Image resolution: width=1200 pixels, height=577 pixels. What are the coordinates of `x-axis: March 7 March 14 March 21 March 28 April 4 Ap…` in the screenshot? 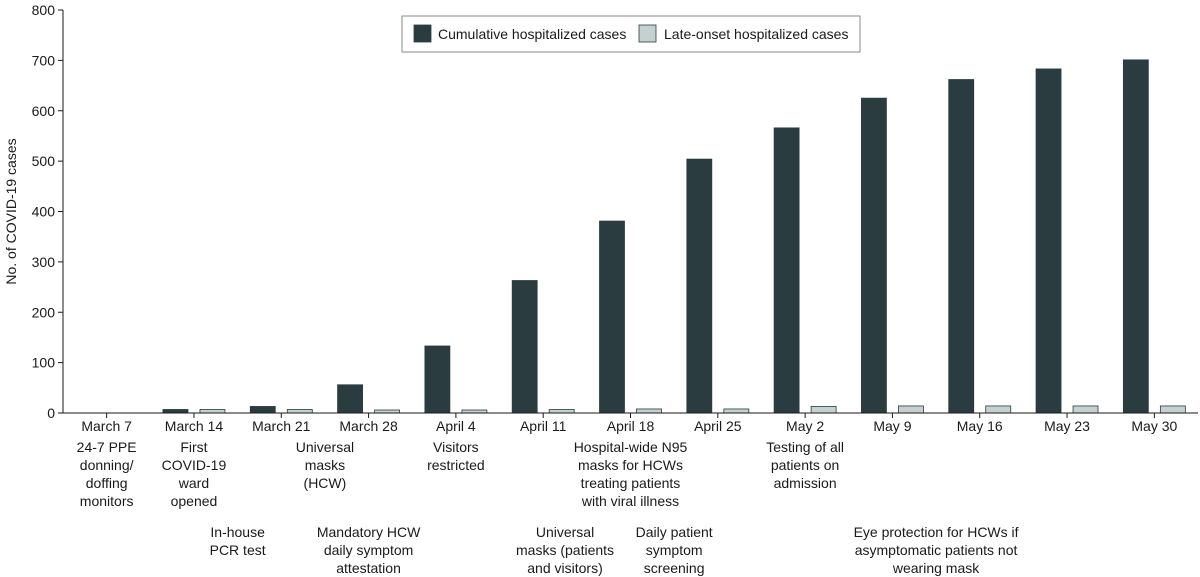 It's located at (630, 423).